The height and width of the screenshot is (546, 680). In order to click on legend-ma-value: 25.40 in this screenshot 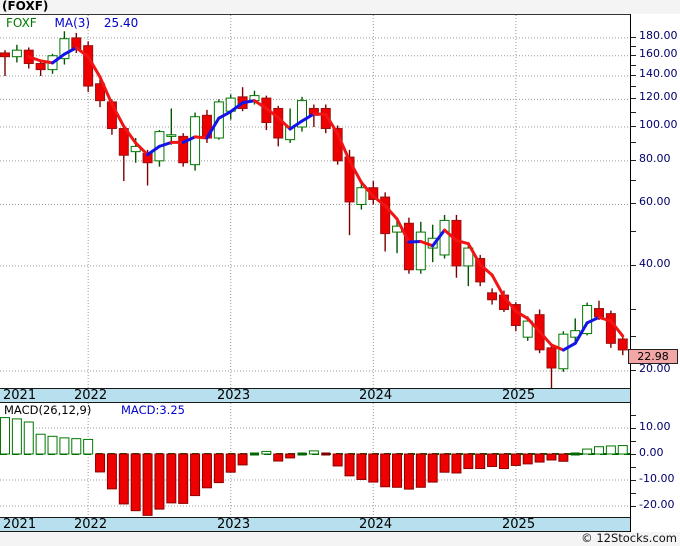, I will do `click(121, 23)`.